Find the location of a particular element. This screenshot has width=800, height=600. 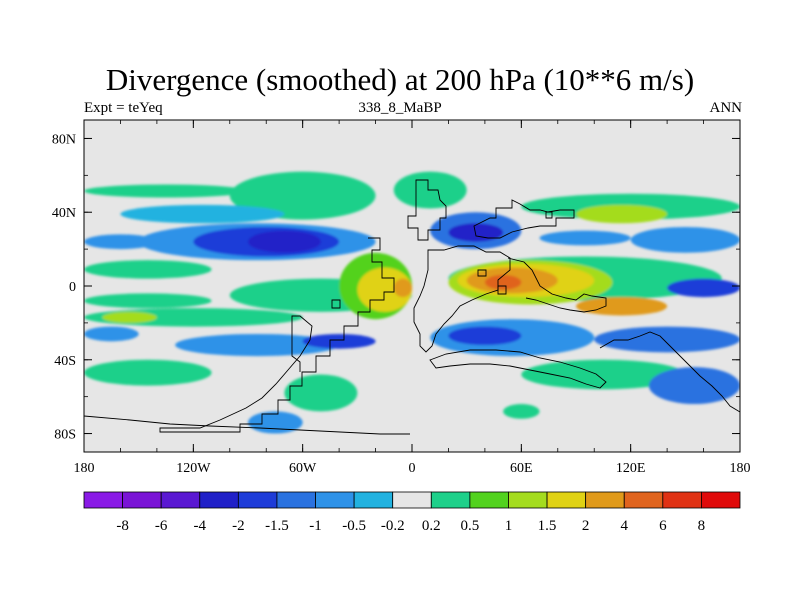

colorbar-label-11: 1.5 is located at coordinates (547, 526).